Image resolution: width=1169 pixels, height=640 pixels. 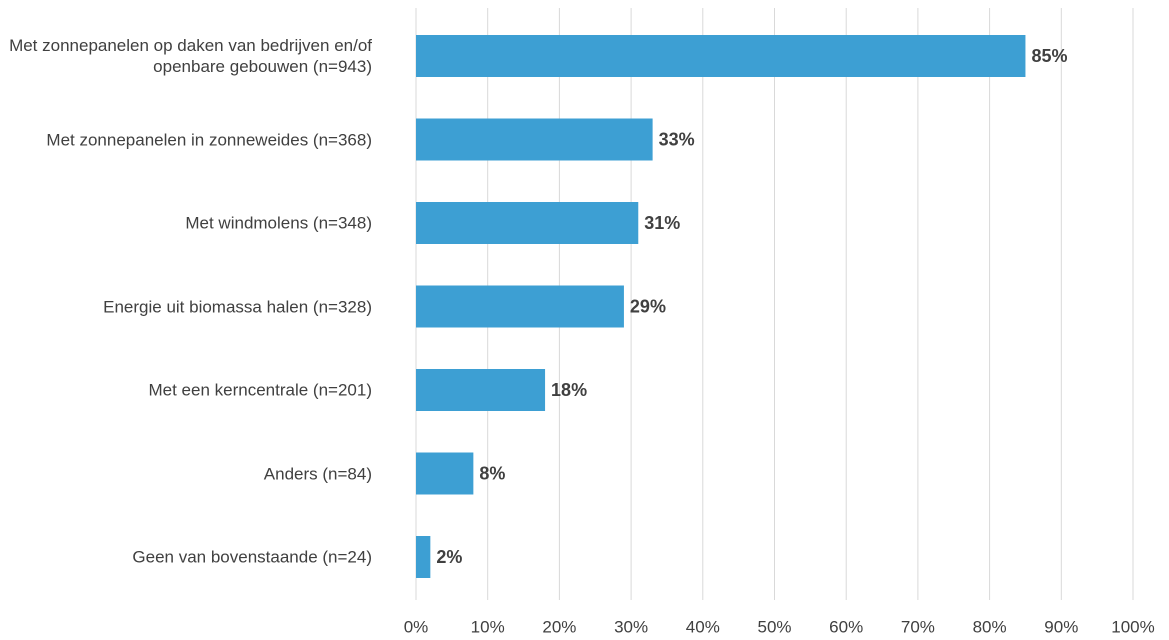 I want to click on y-tick-label: Met zonnepanelen in zonneweides (n=368), so click(x=209, y=139).